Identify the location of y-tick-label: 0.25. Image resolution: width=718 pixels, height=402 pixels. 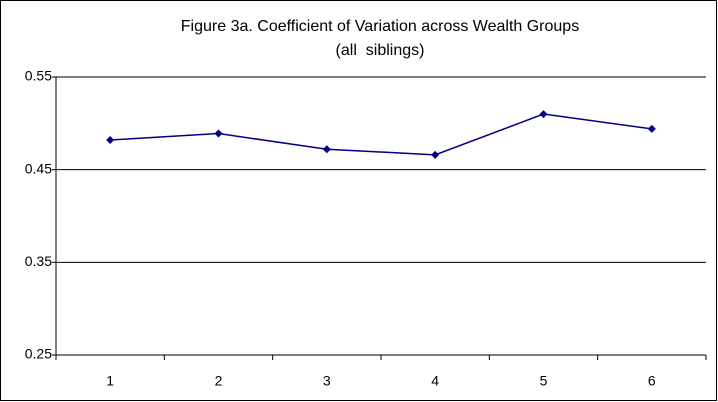
(38, 354).